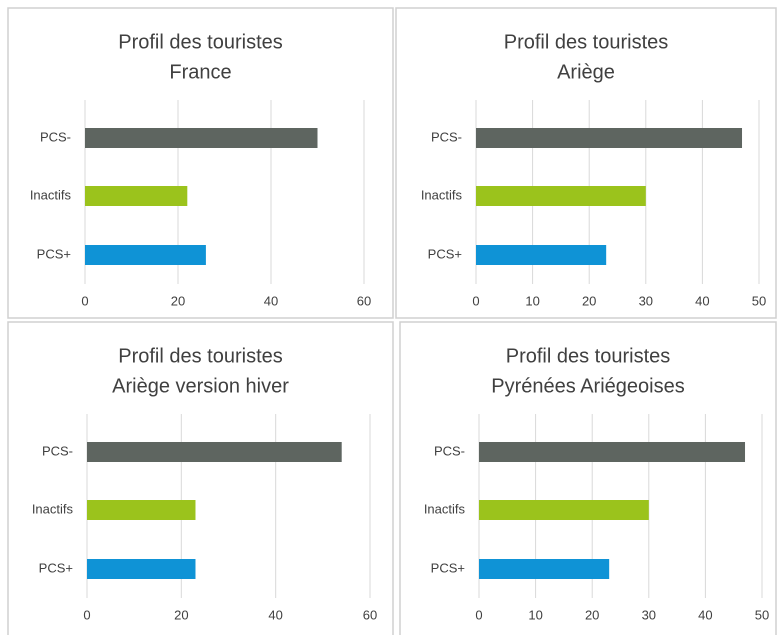 The width and height of the screenshot is (781, 635). I want to click on chart-subtitle: Ariège version hiver, so click(200, 386).